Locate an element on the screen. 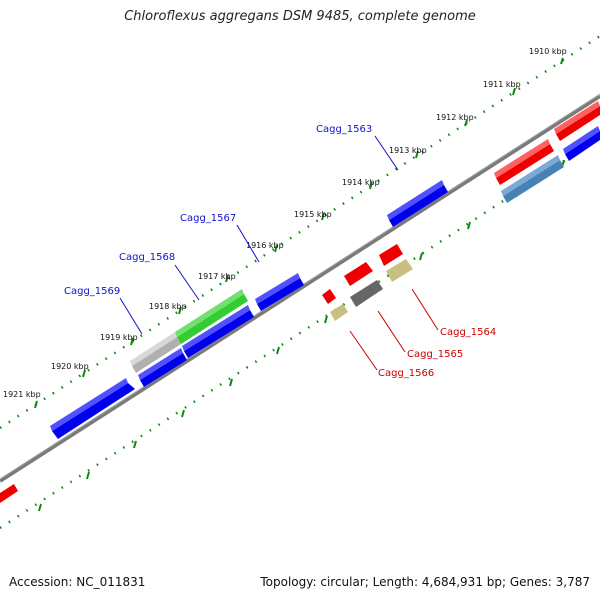  scale-label: 1919 kbp is located at coordinates (119, 337).